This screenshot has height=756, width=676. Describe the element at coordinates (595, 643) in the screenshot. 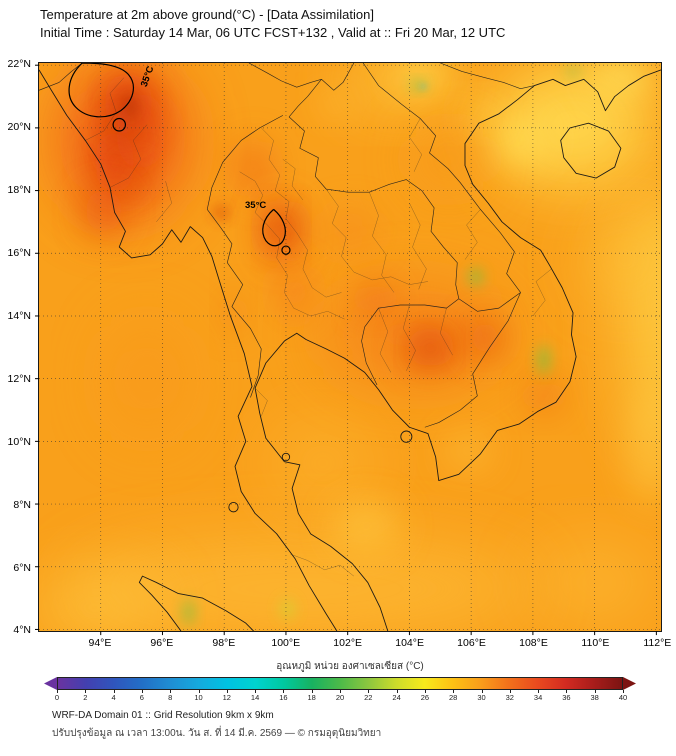

I see `x-tick-label: 110°E` at that location.